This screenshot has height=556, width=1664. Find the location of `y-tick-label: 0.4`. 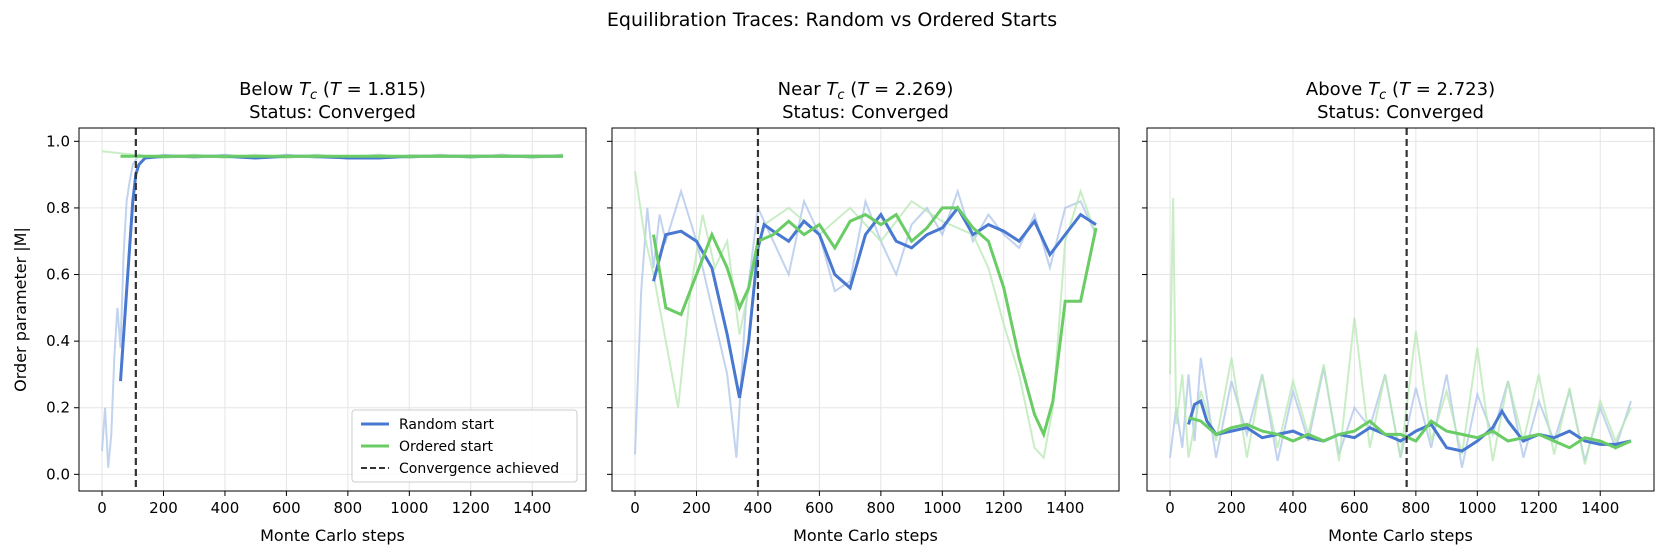

y-tick-label: 0.4 is located at coordinates (58, 341).